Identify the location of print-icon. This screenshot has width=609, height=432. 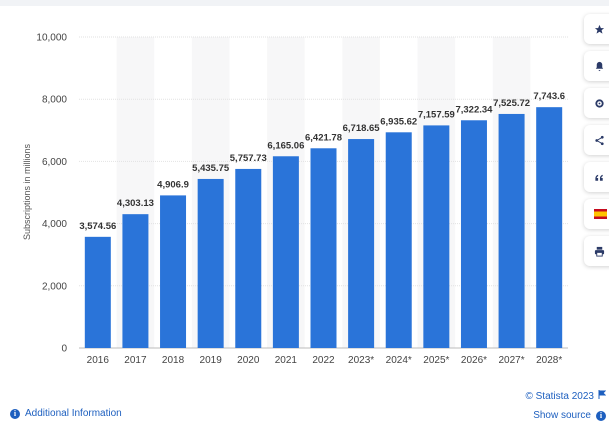
(599, 251).